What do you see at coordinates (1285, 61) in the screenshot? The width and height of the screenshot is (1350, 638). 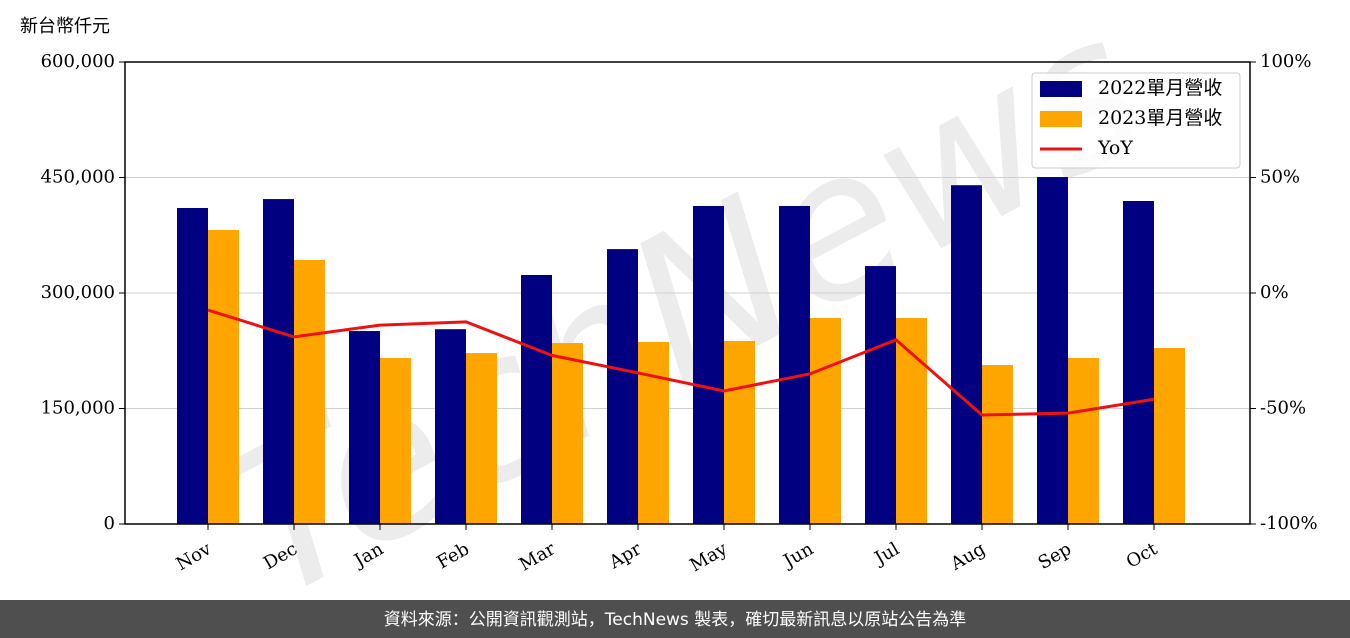 I see `y2-tick-label: 100%` at bounding box center [1285, 61].